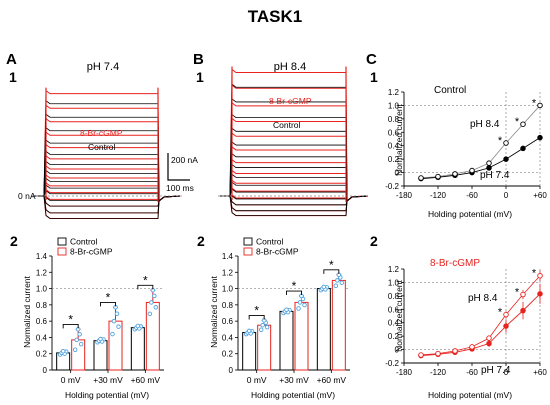 The width and height of the screenshot is (550, 405). Describe the element at coordinates (103, 67) in the screenshot. I see `a1-title: pH 7.4` at that location.